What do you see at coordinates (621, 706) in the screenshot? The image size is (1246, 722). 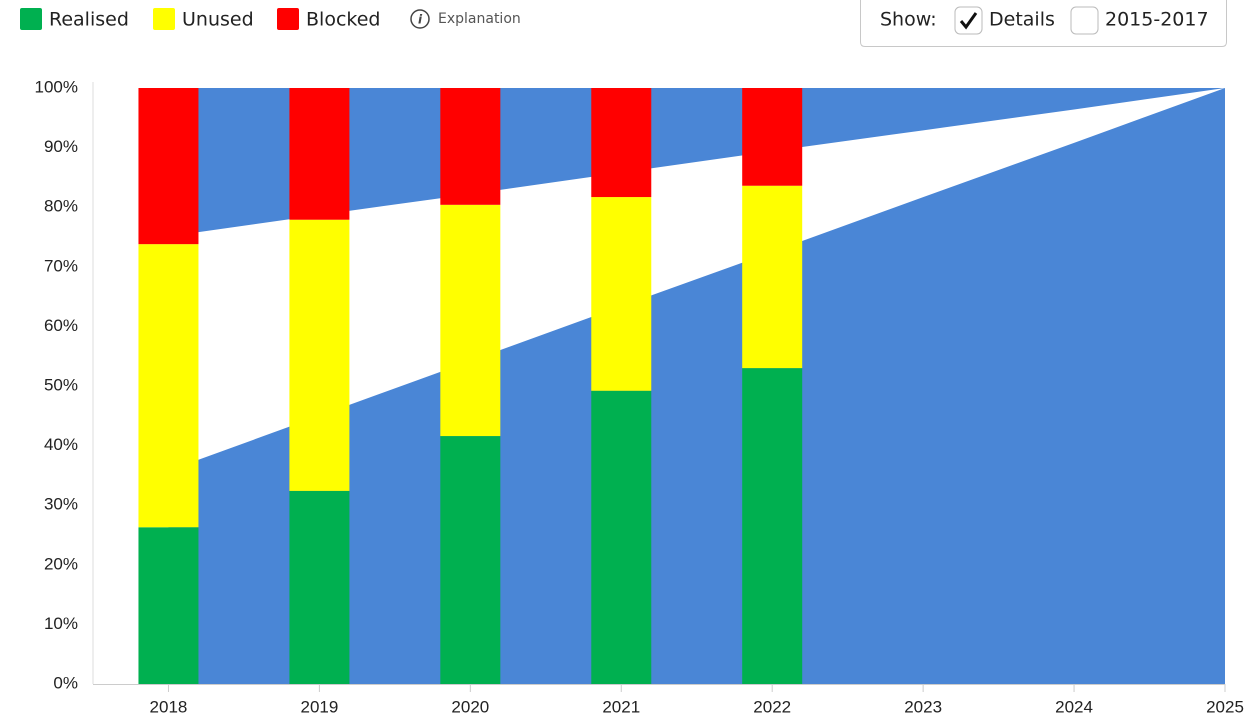 I see `x-tick-label: 2021` at bounding box center [621, 706].